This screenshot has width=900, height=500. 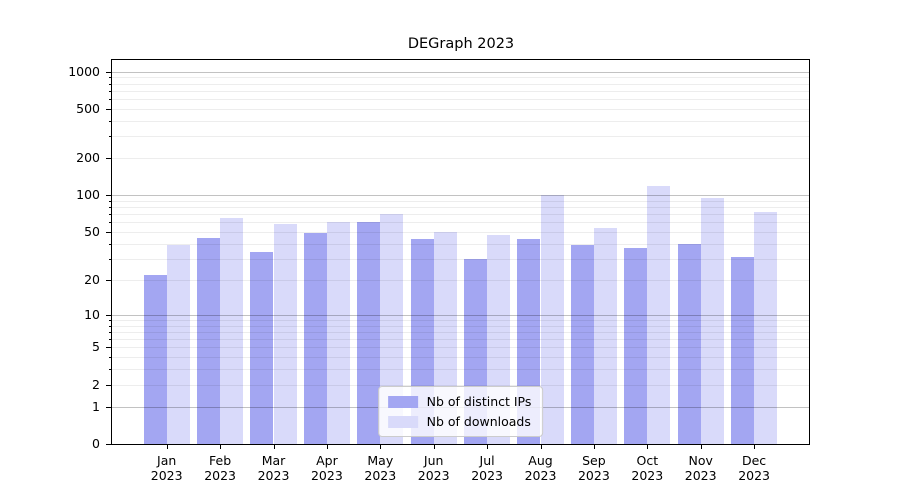 What do you see at coordinates (433, 468) in the screenshot?
I see `x-tick-label-jun: Jun 2023` at bounding box center [433, 468].